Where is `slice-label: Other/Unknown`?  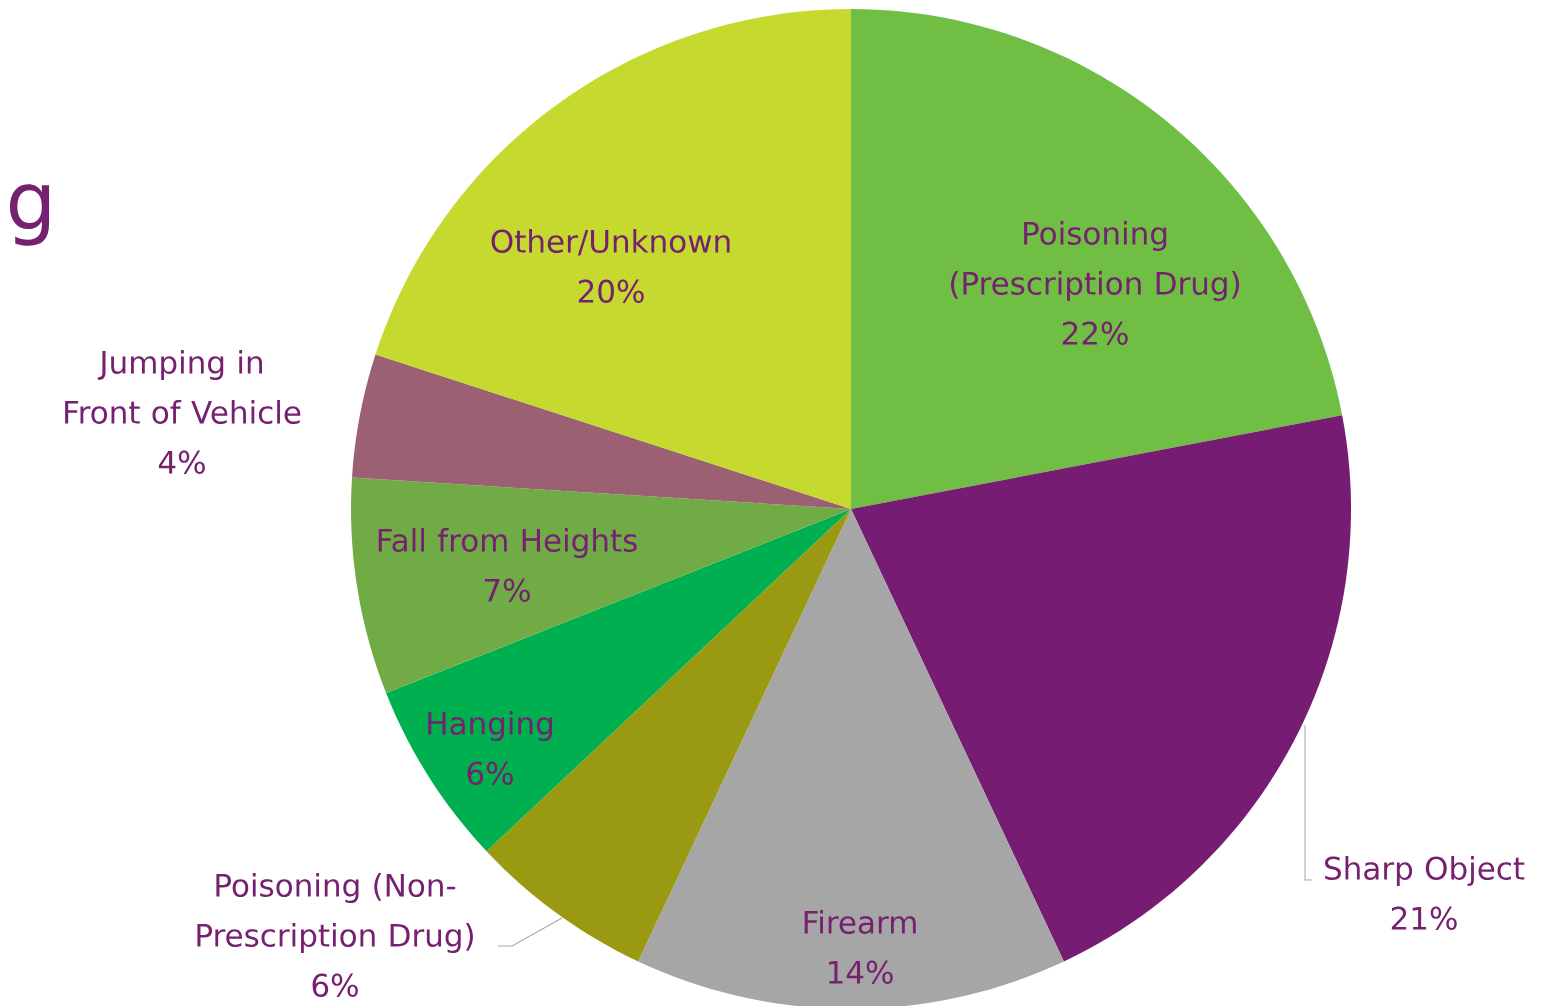 slice-label: Other/Unknown is located at coordinates (610, 242).